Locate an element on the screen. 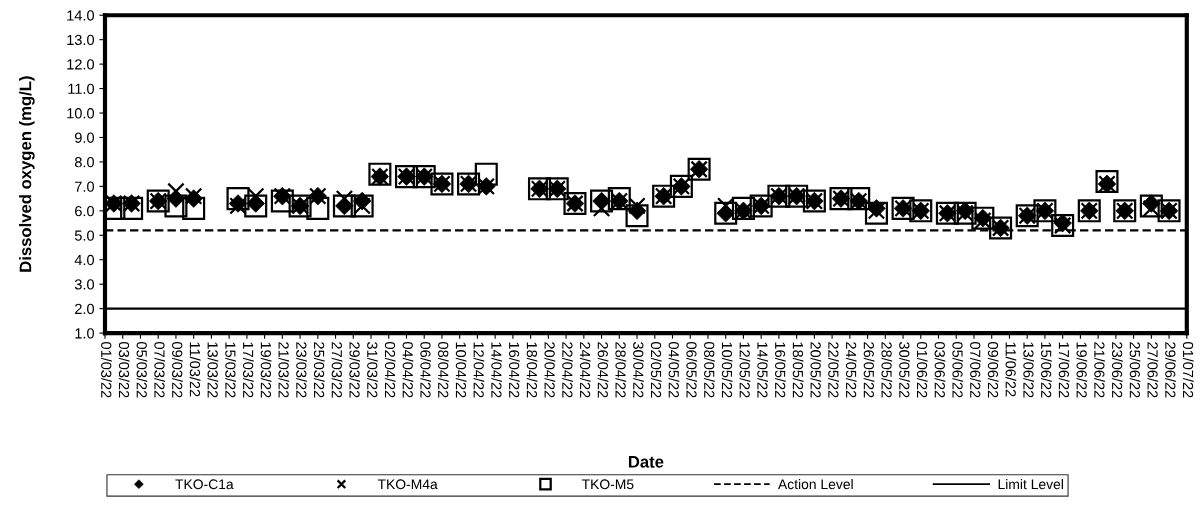 This screenshot has width=1200, height=507. y-tick-label: 5.0 is located at coordinates (84, 235).